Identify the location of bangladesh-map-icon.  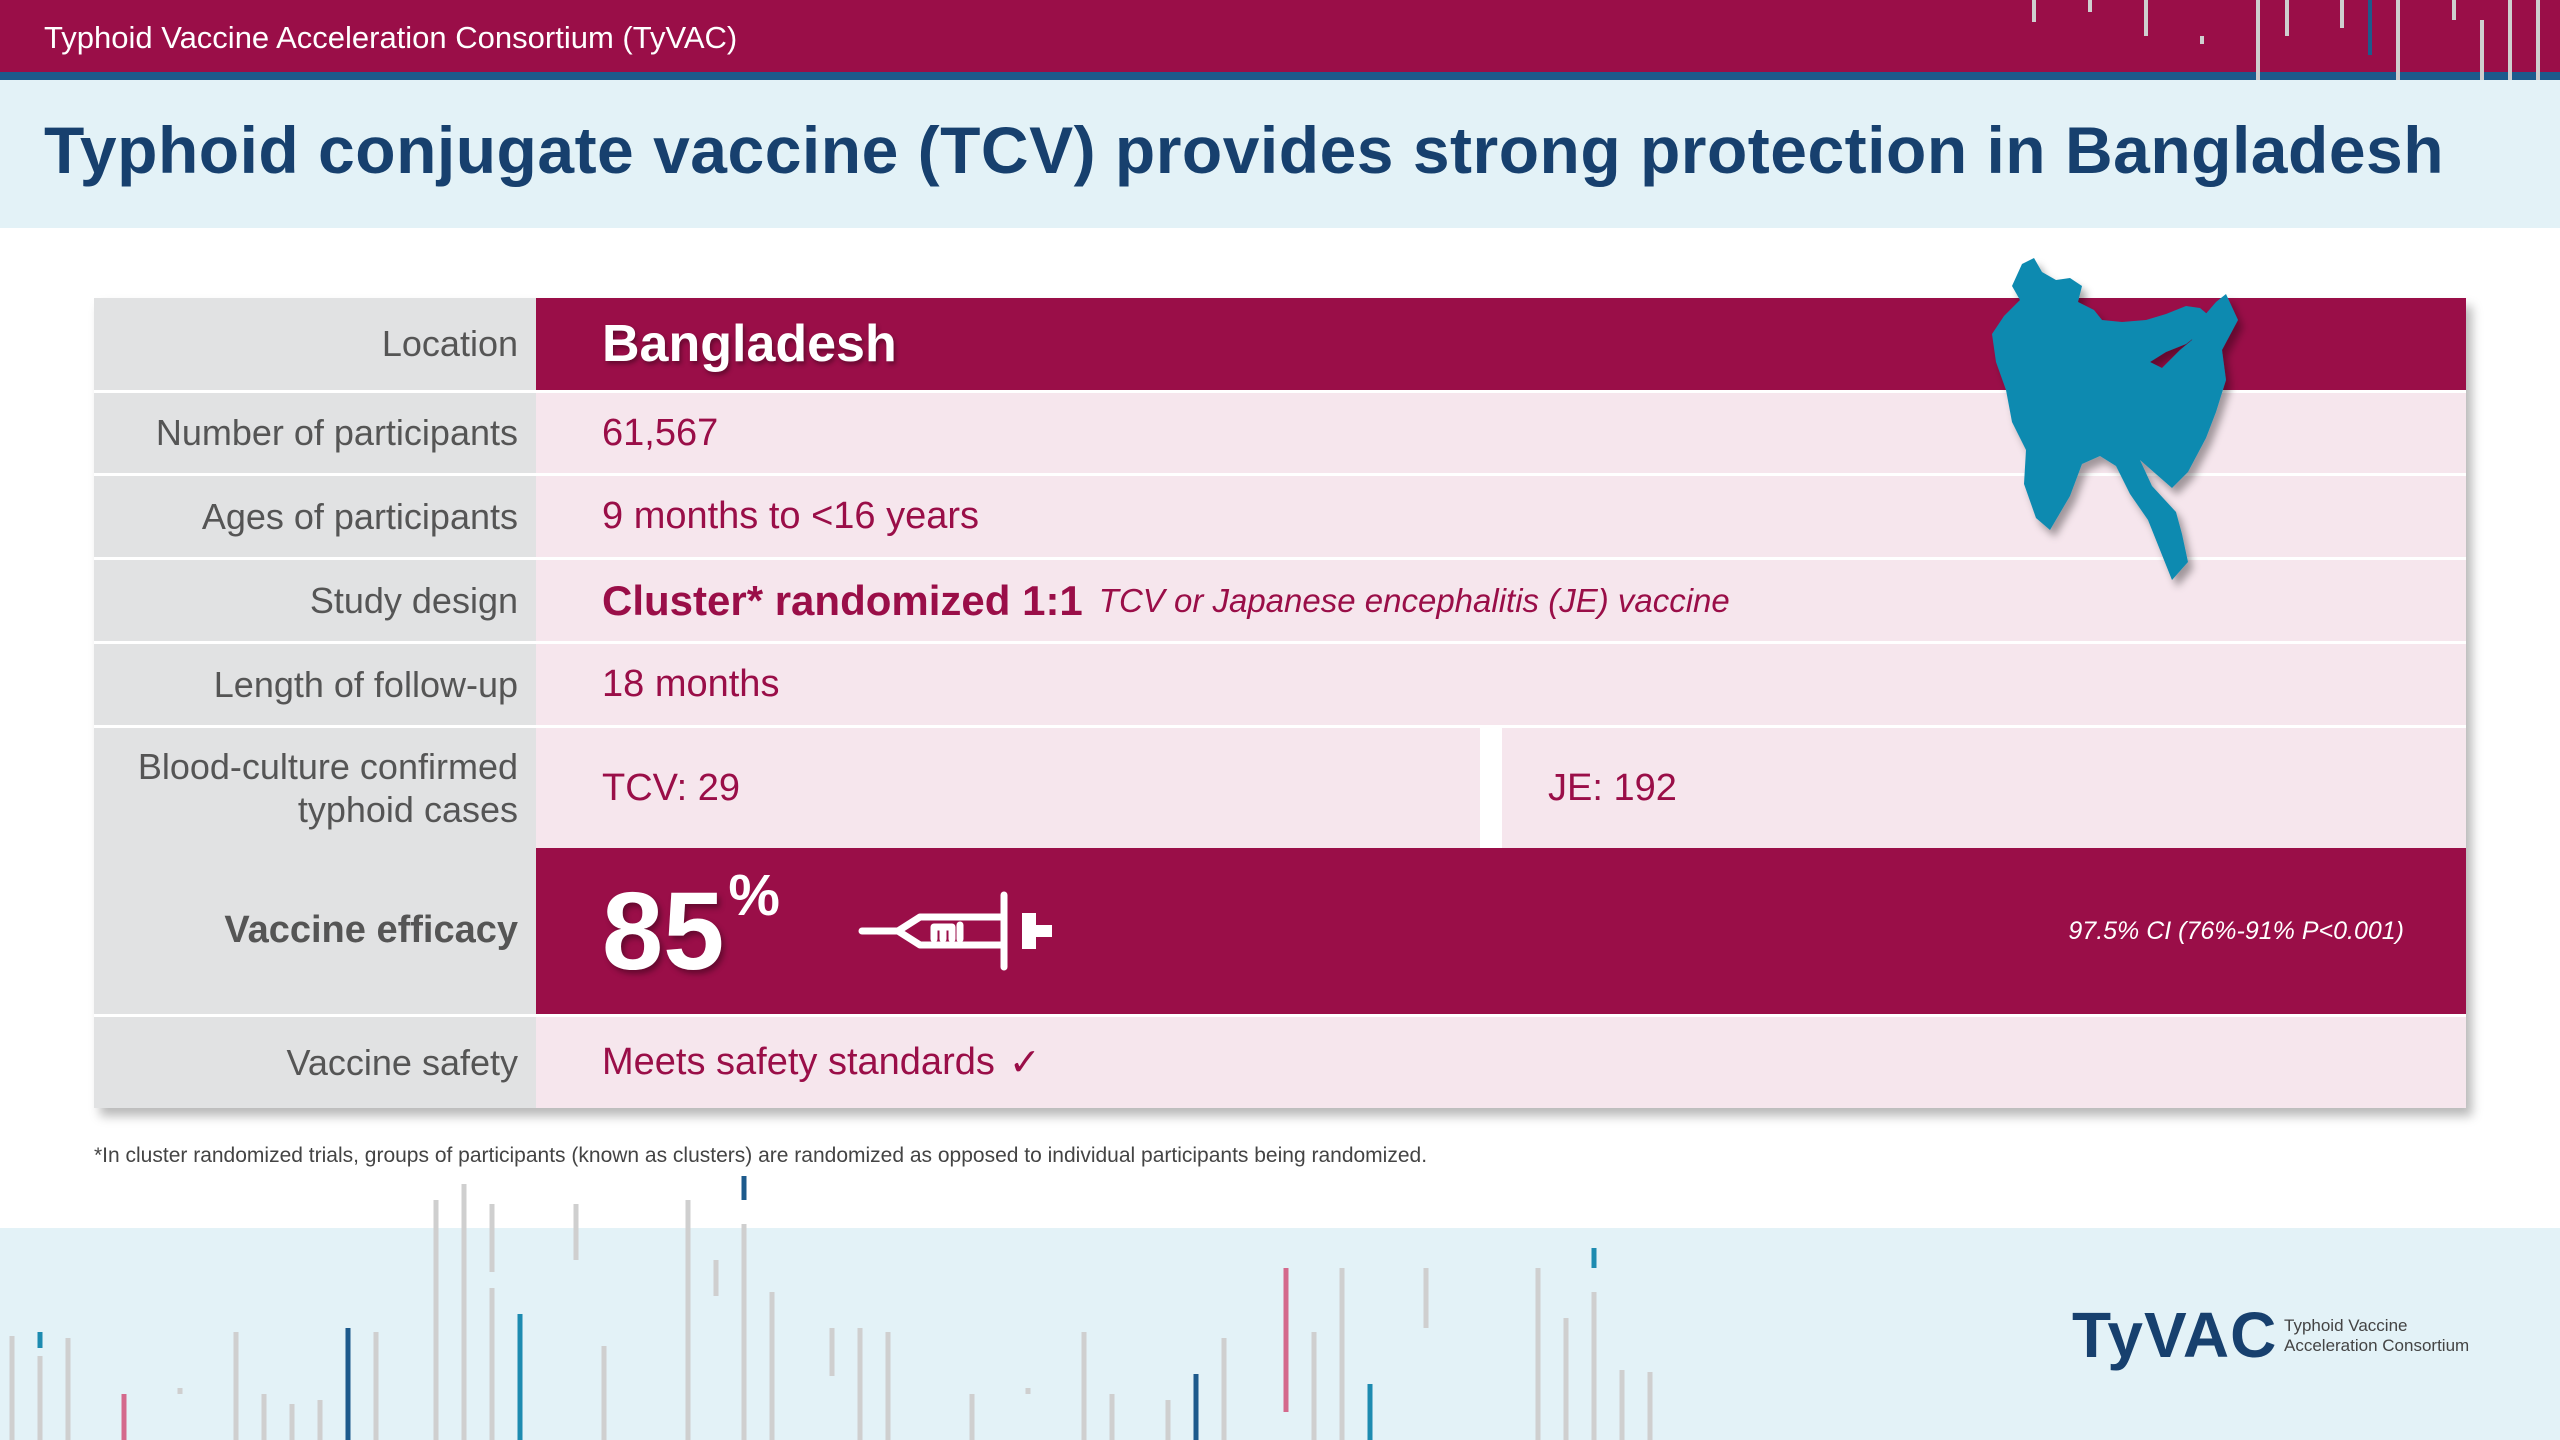
(2115, 419).